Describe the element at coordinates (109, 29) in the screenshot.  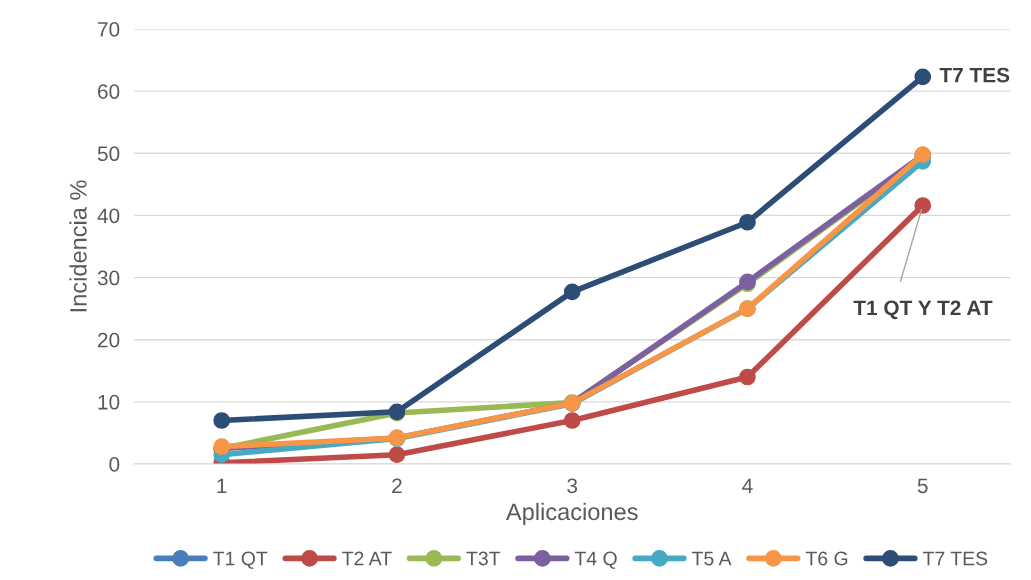
I see `y-tick-label: 70` at that location.